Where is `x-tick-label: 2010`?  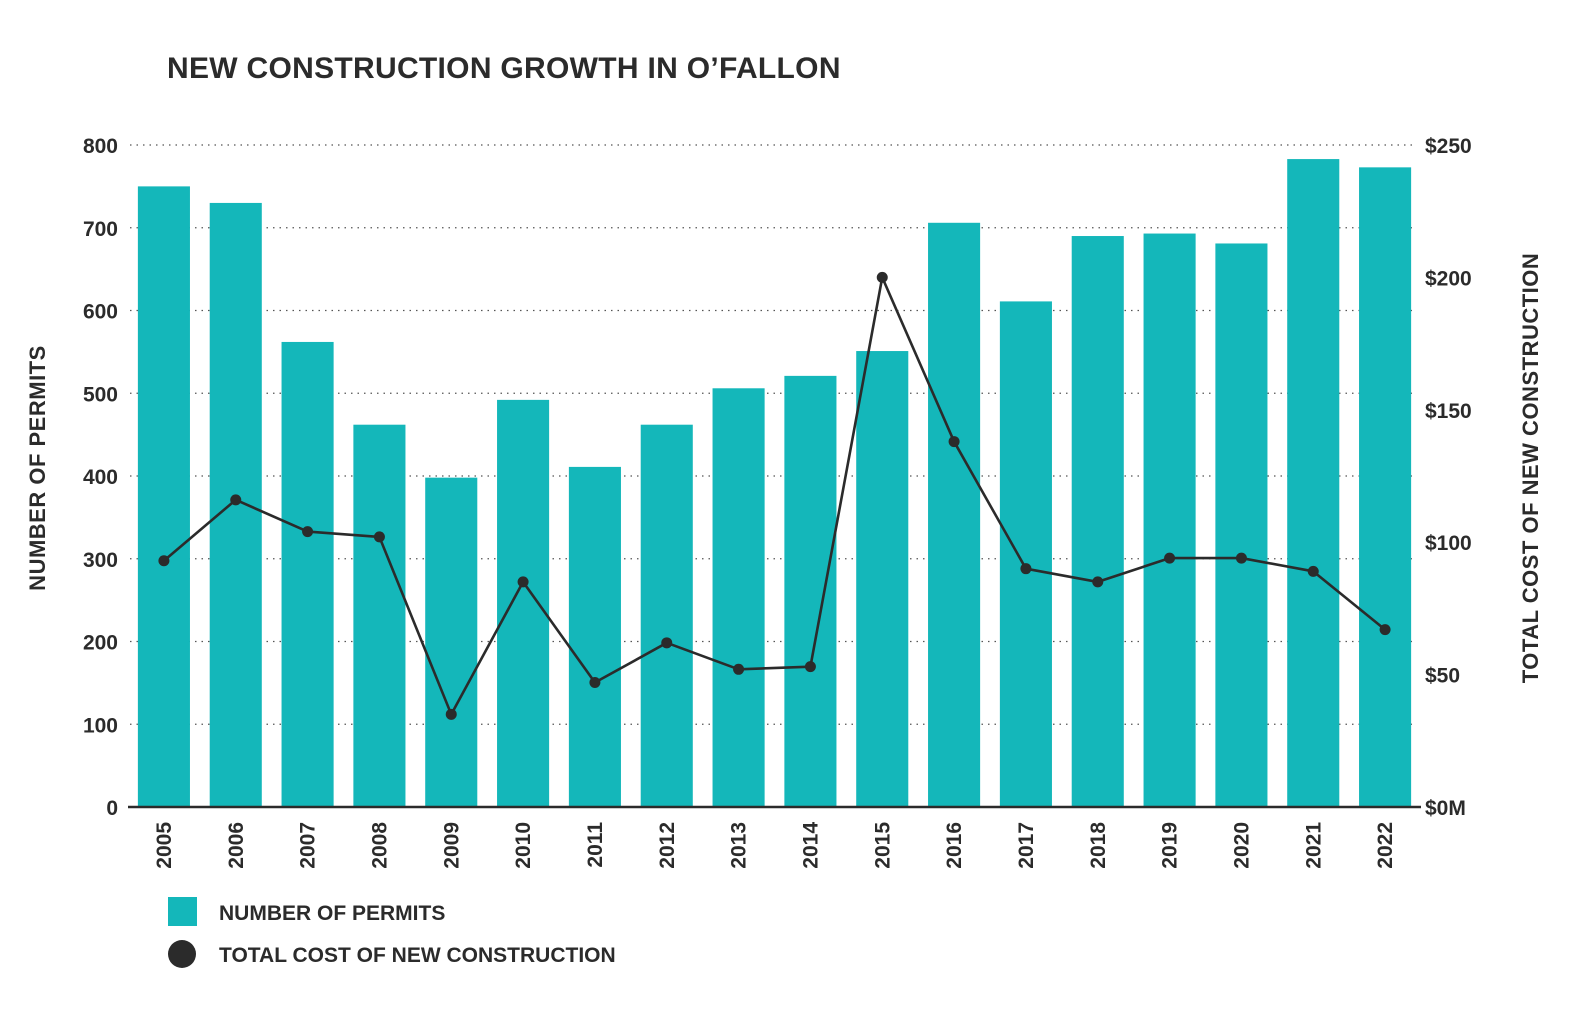 x-tick-label: 2010 is located at coordinates (523, 845).